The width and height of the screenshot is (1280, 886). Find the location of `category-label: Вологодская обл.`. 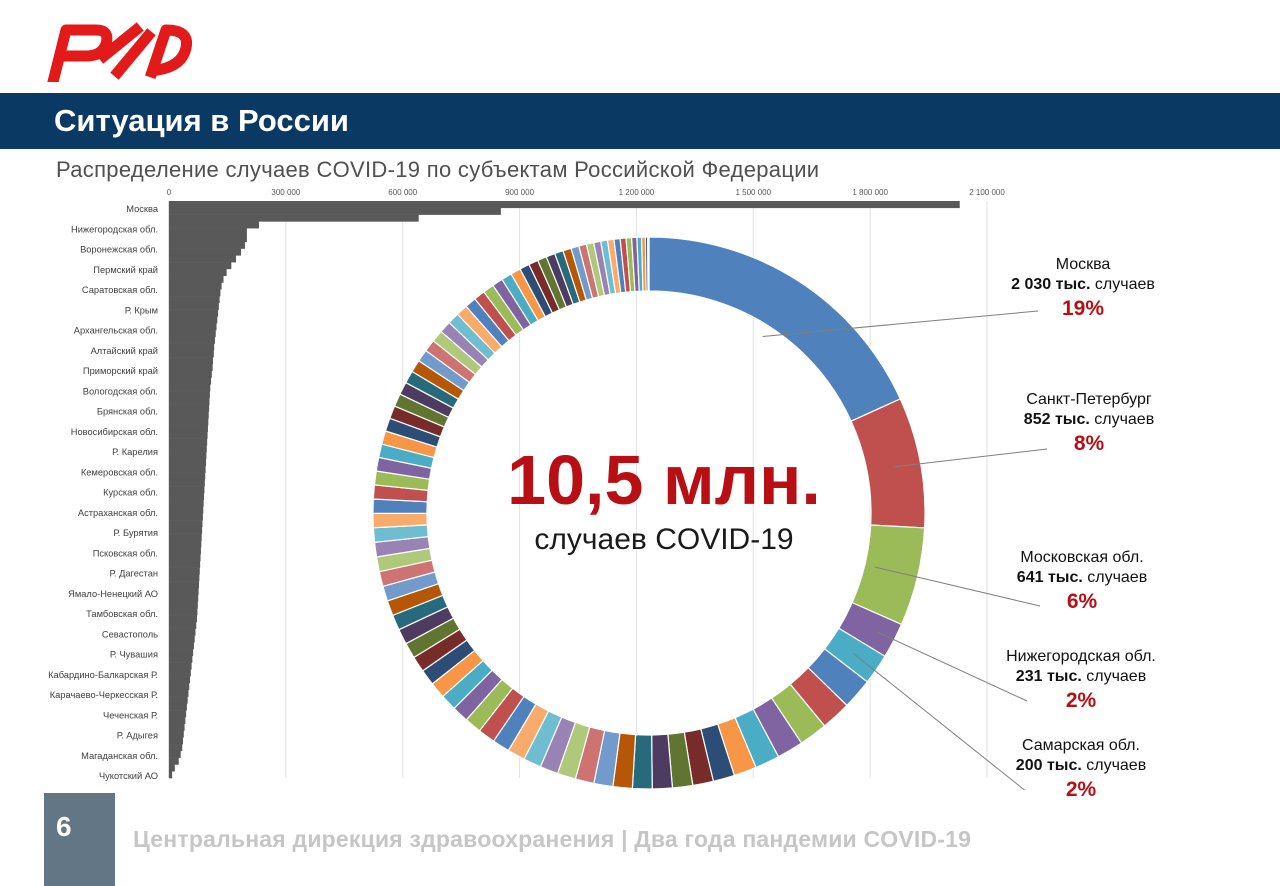

category-label: Вологодская обл. is located at coordinates (120, 391).